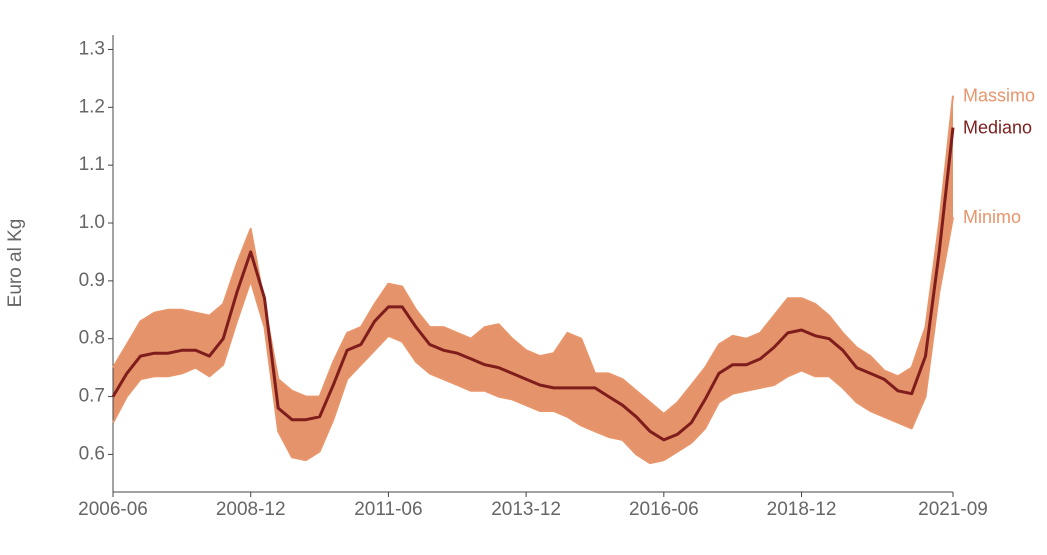 The image size is (1047, 555). What do you see at coordinates (92, 338) in the screenshot?
I see `y-tick-label: 0.8` at bounding box center [92, 338].